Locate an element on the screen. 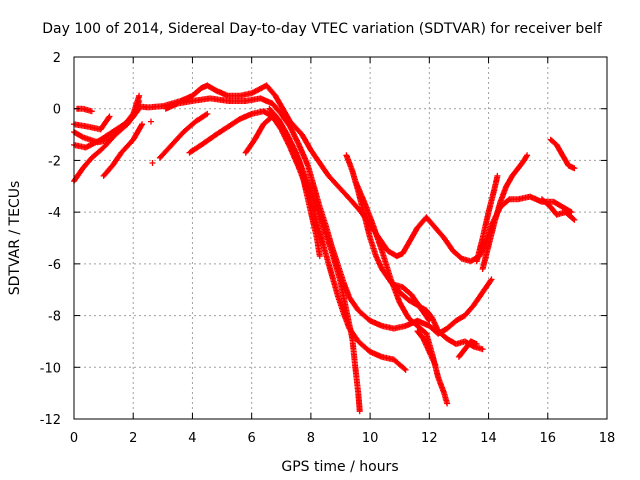  y-tick-label: -8 is located at coordinates (54, 317).